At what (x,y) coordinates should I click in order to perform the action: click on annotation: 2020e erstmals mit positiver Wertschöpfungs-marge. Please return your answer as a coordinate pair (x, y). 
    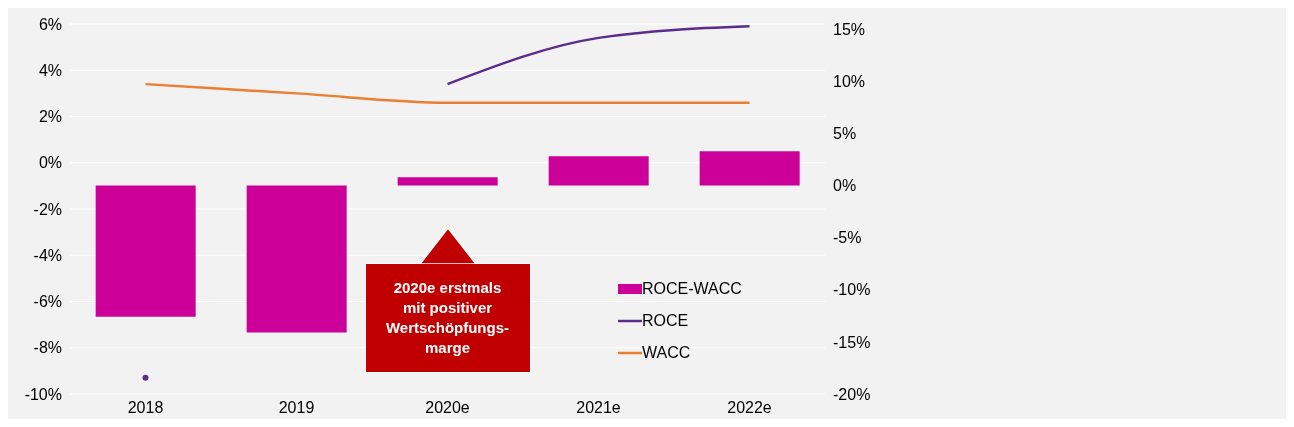
    Looking at the image, I should click on (447, 318).